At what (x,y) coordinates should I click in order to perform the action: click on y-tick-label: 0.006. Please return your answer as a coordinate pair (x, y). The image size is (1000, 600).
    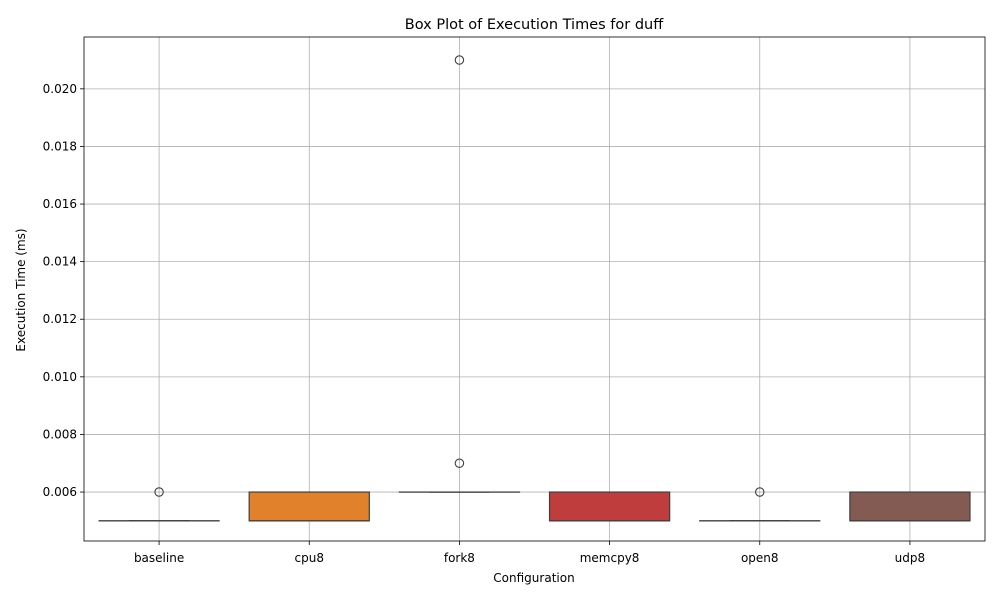
    Looking at the image, I should click on (60, 492).